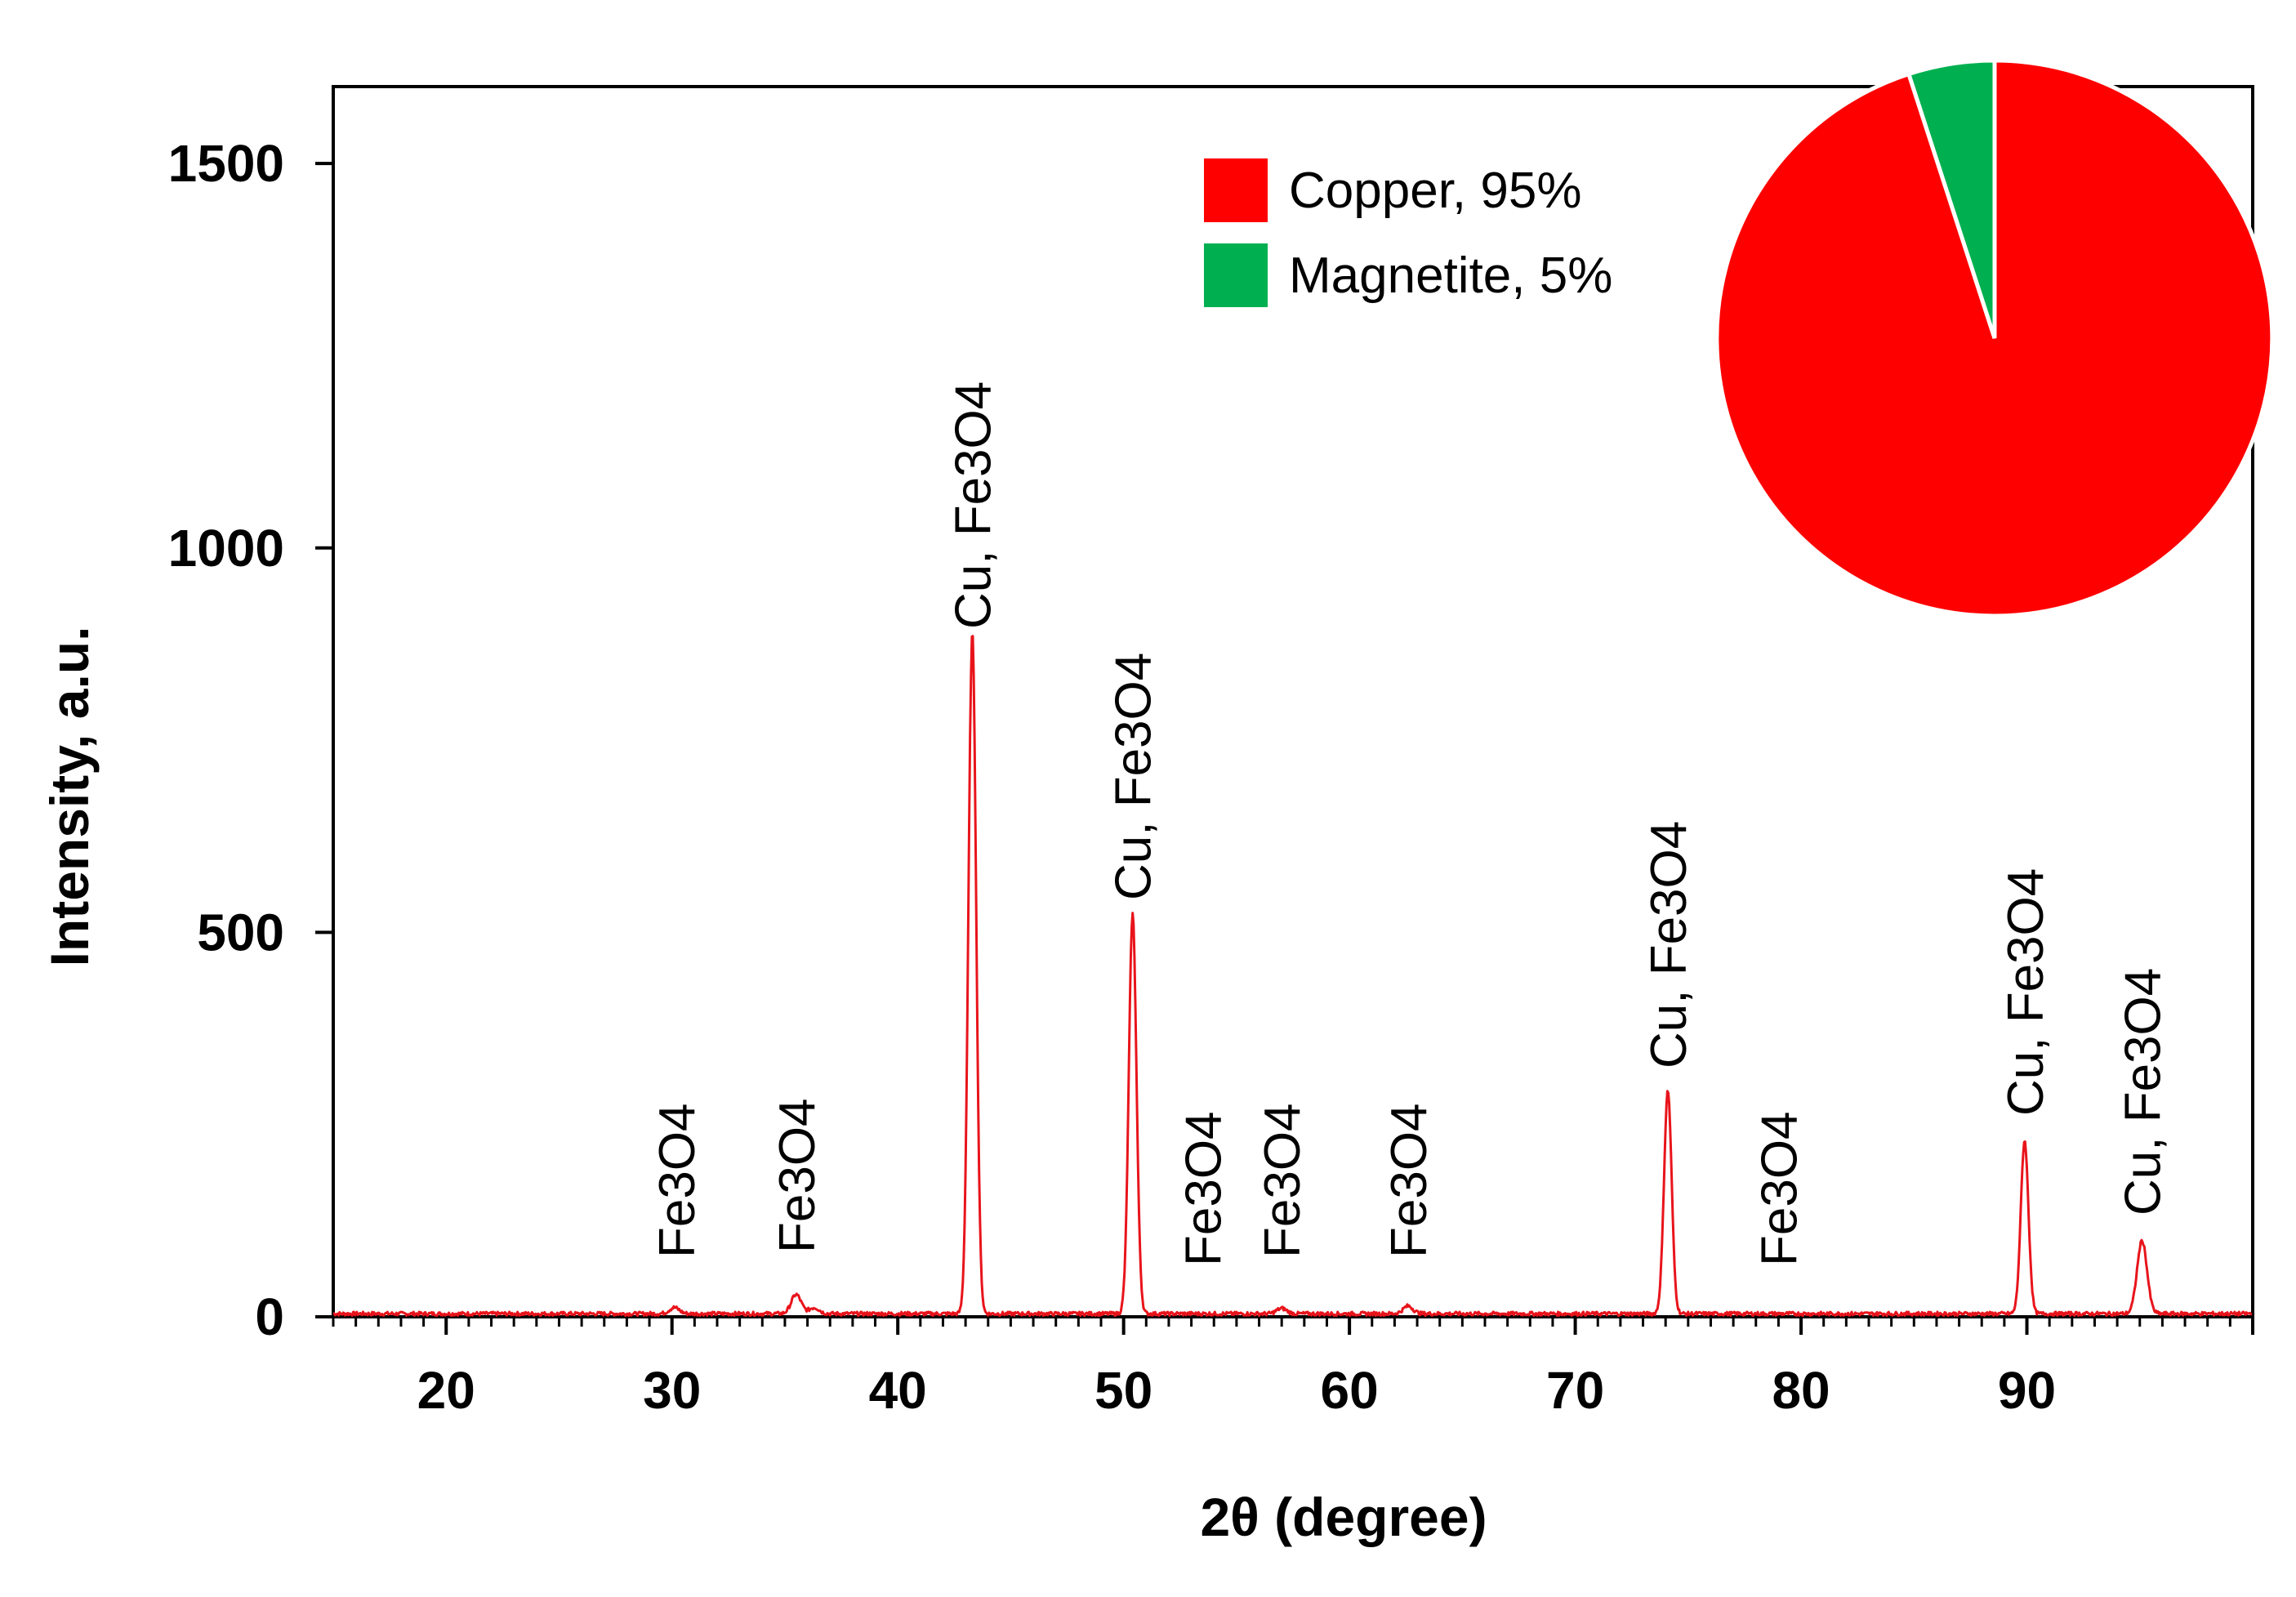  I want to click on pie-slice, so click(1951, 198).